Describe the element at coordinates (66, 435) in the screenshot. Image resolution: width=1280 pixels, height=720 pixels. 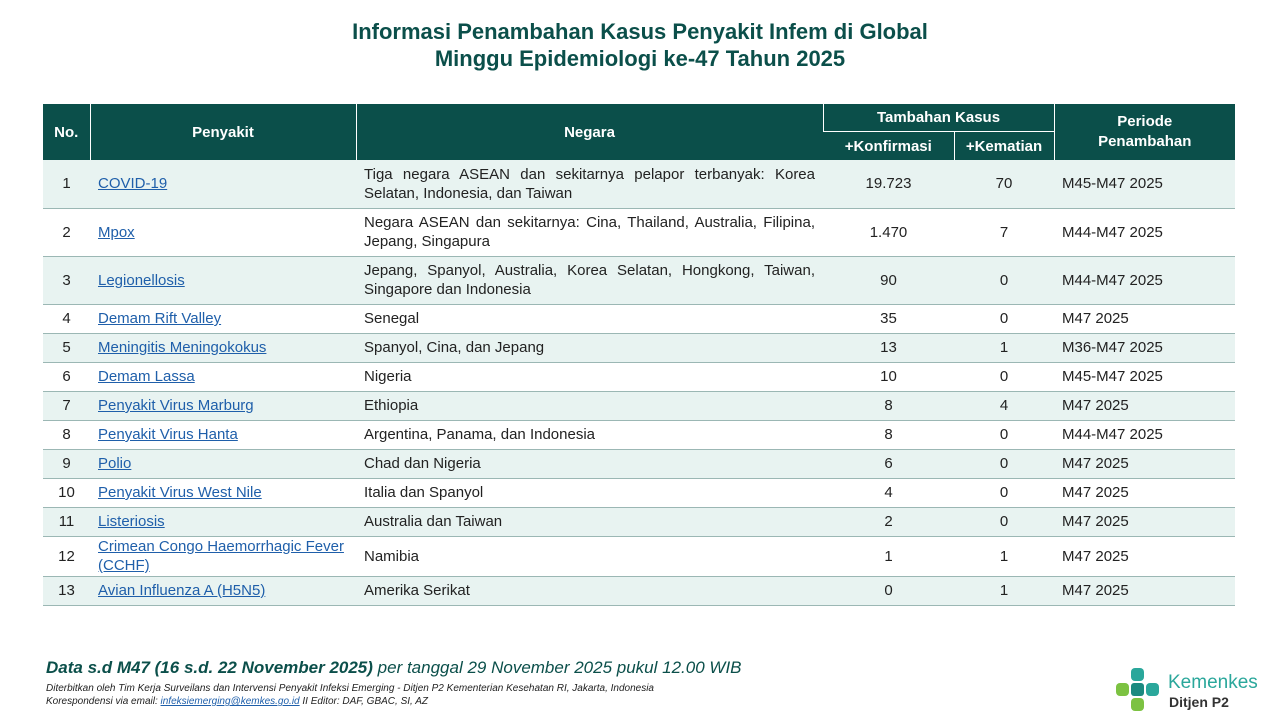
I see `row-no: 8` at that location.